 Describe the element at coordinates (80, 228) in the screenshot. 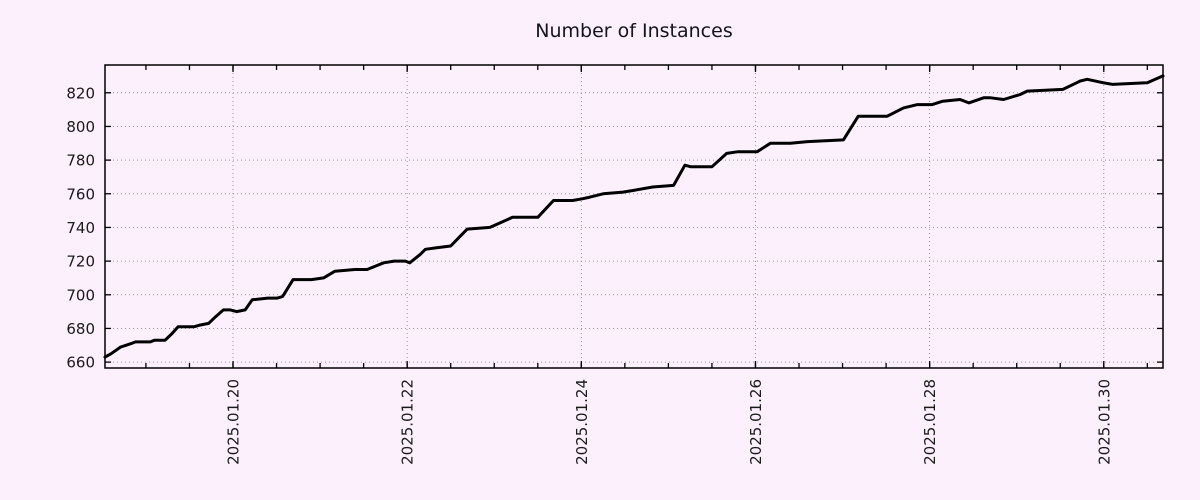

I see `y-axis-tick-label: 740` at that location.